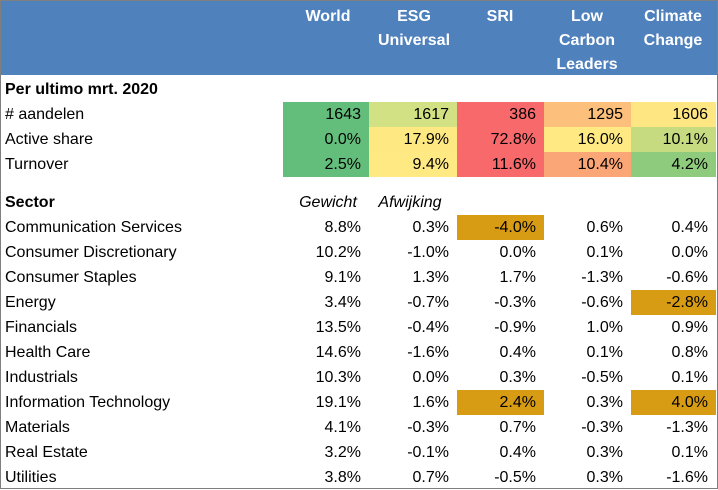 The width and height of the screenshot is (718, 490). What do you see at coordinates (587, 114) in the screenshot?
I see `summary-cell: 1295` at bounding box center [587, 114].